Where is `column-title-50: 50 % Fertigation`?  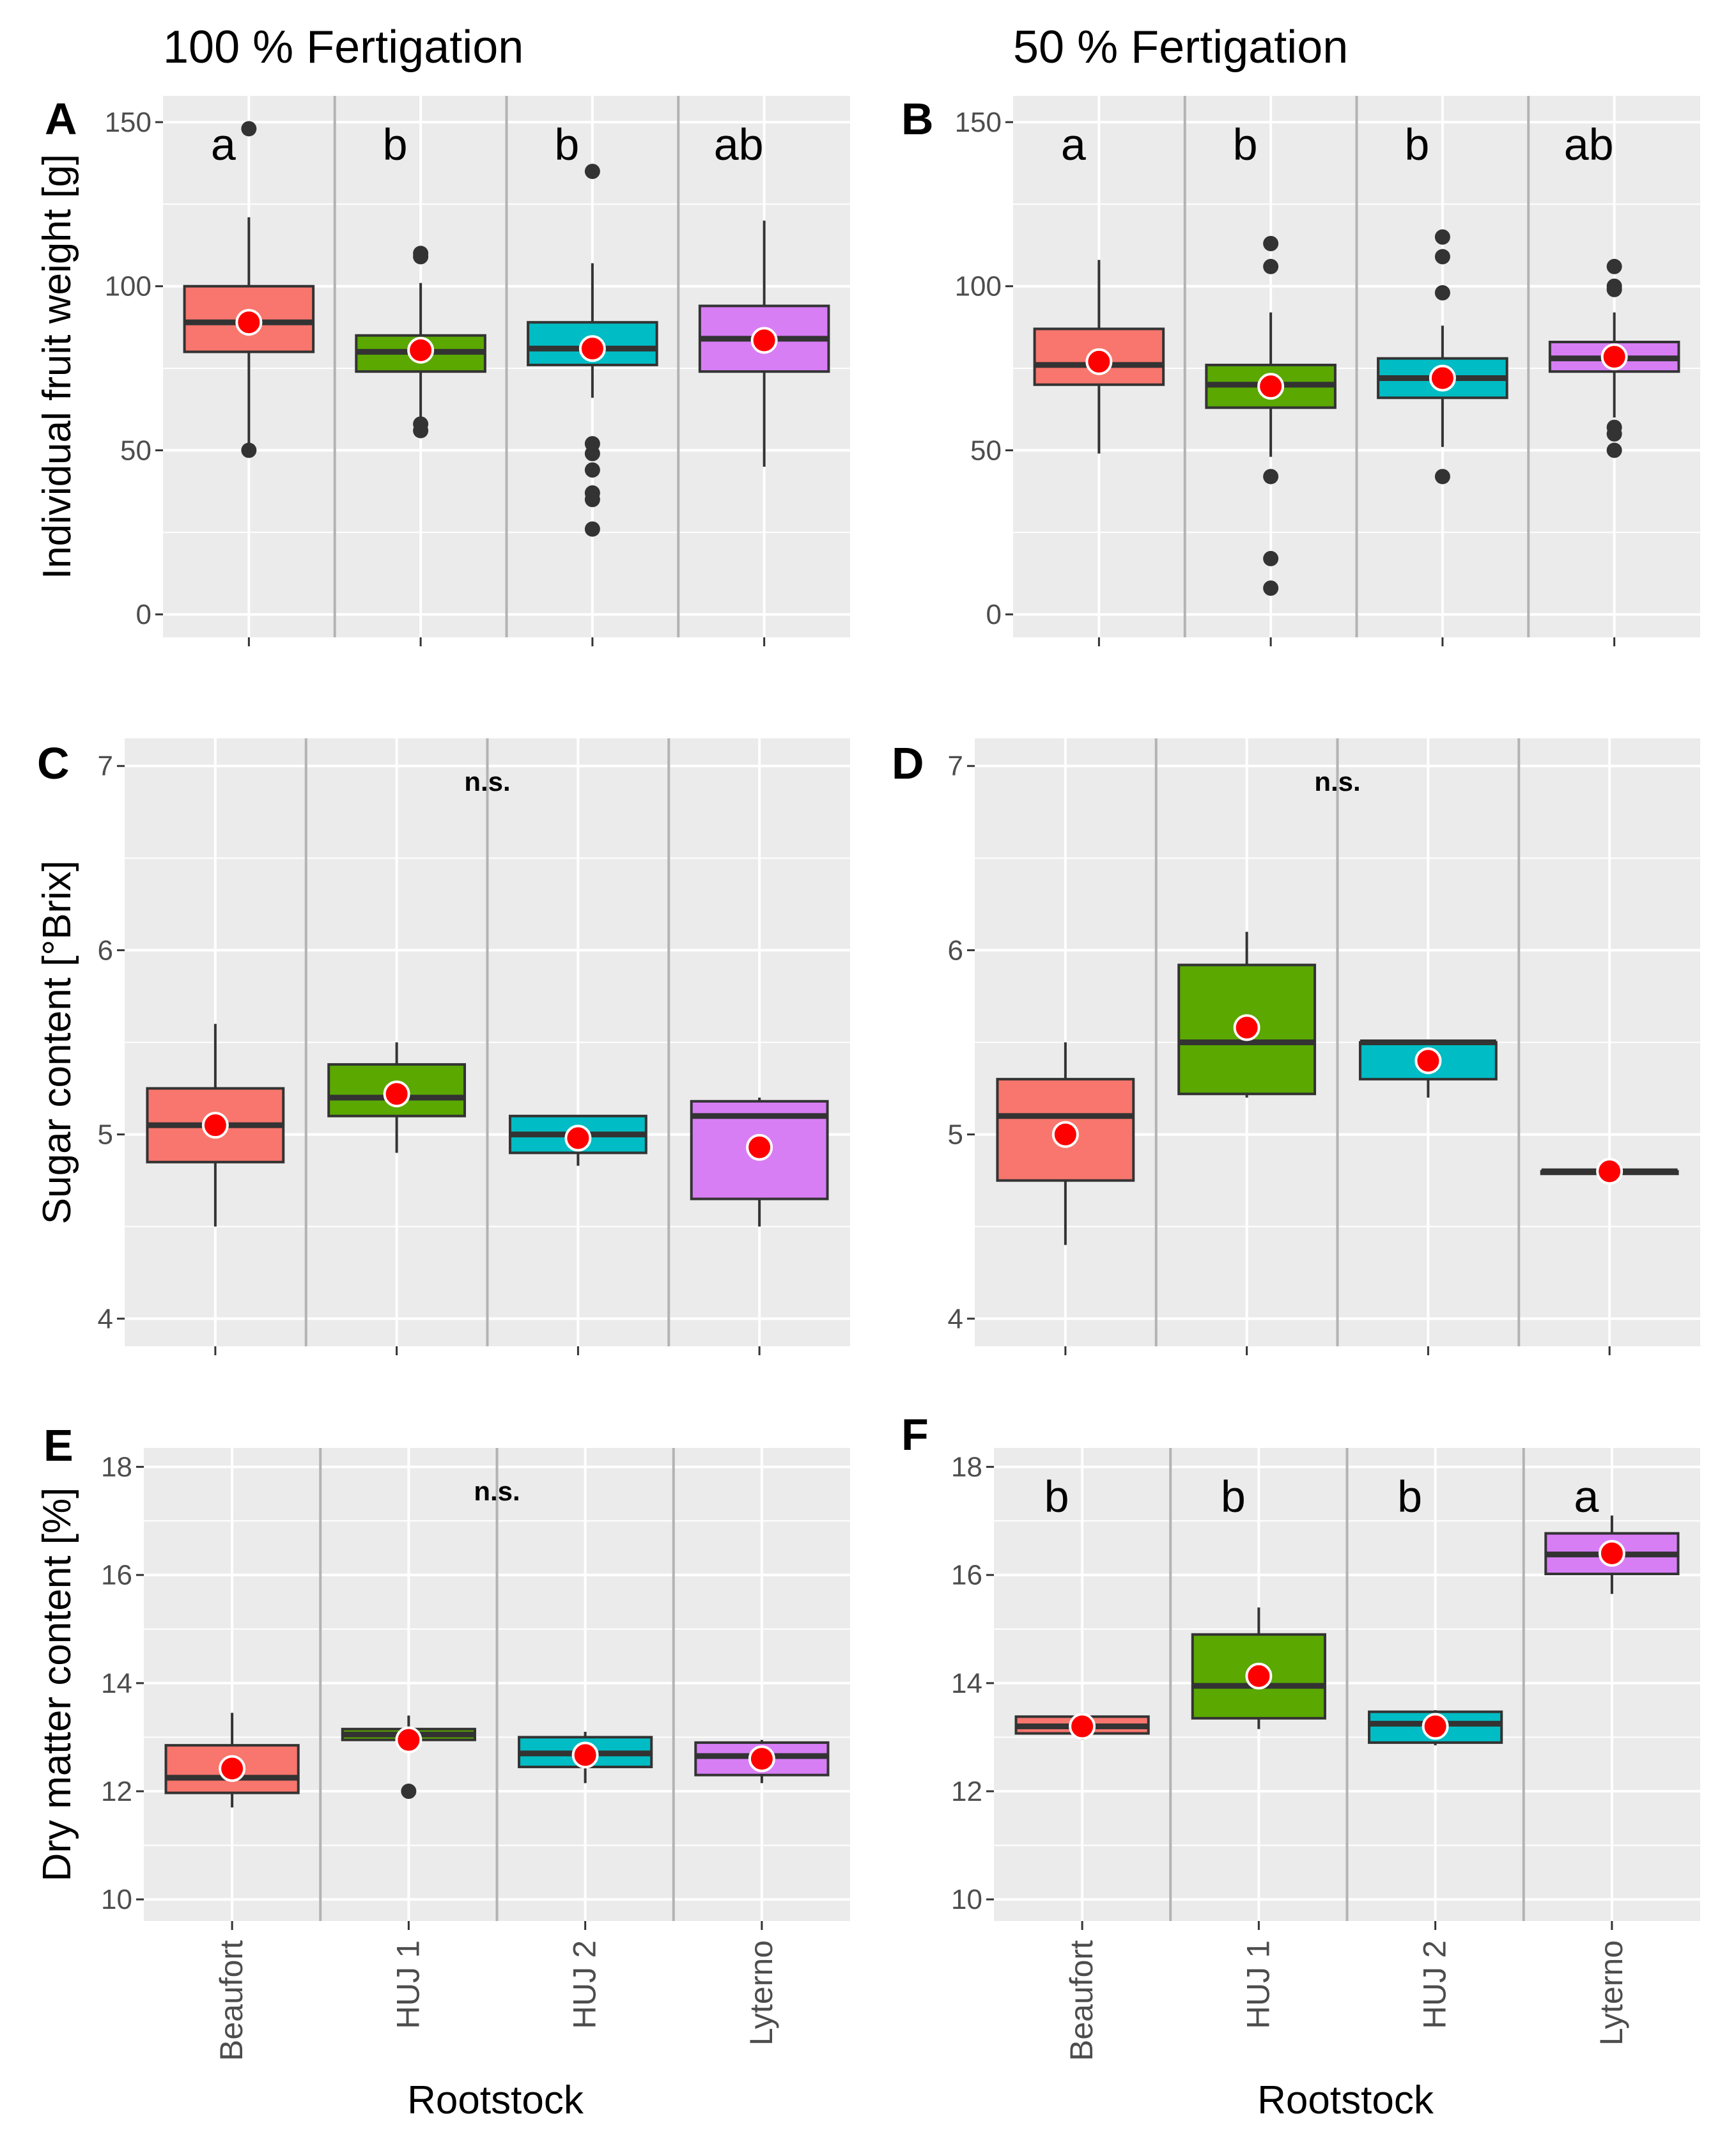
column-title-50: 50 % Fertigation is located at coordinates (1180, 48).